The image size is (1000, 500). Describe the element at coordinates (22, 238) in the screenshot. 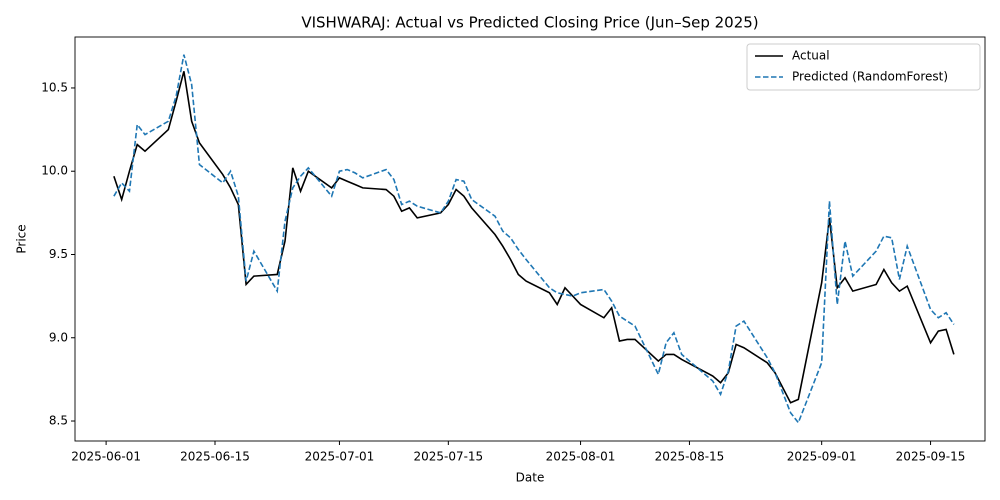

I see `y-axis-label: Price` at that location.